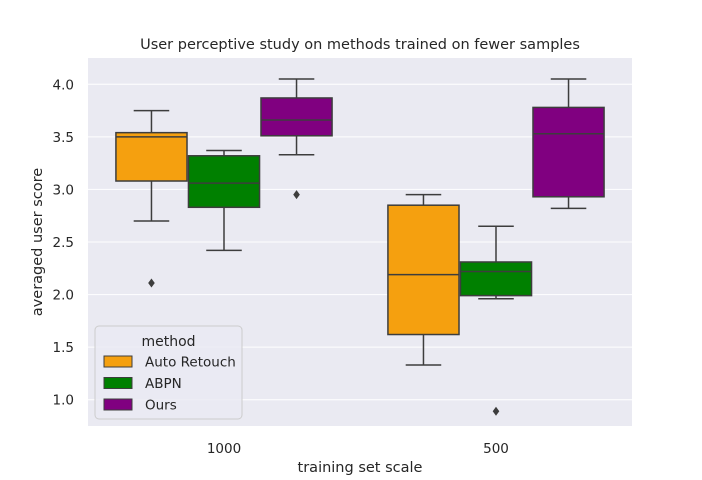  I want to click on y-tick-label: 1.0, so click(63, 401).